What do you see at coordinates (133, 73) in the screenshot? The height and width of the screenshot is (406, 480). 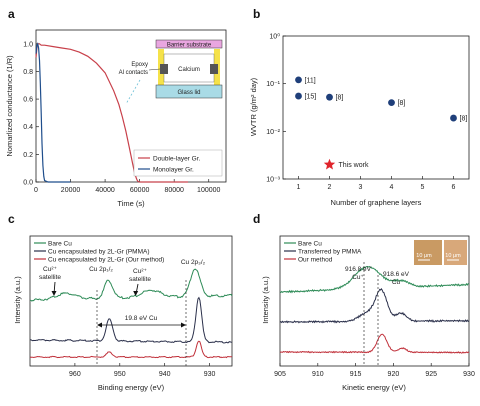 I see `contacts-callout: Al contacts` at bounding box center [133, 73].